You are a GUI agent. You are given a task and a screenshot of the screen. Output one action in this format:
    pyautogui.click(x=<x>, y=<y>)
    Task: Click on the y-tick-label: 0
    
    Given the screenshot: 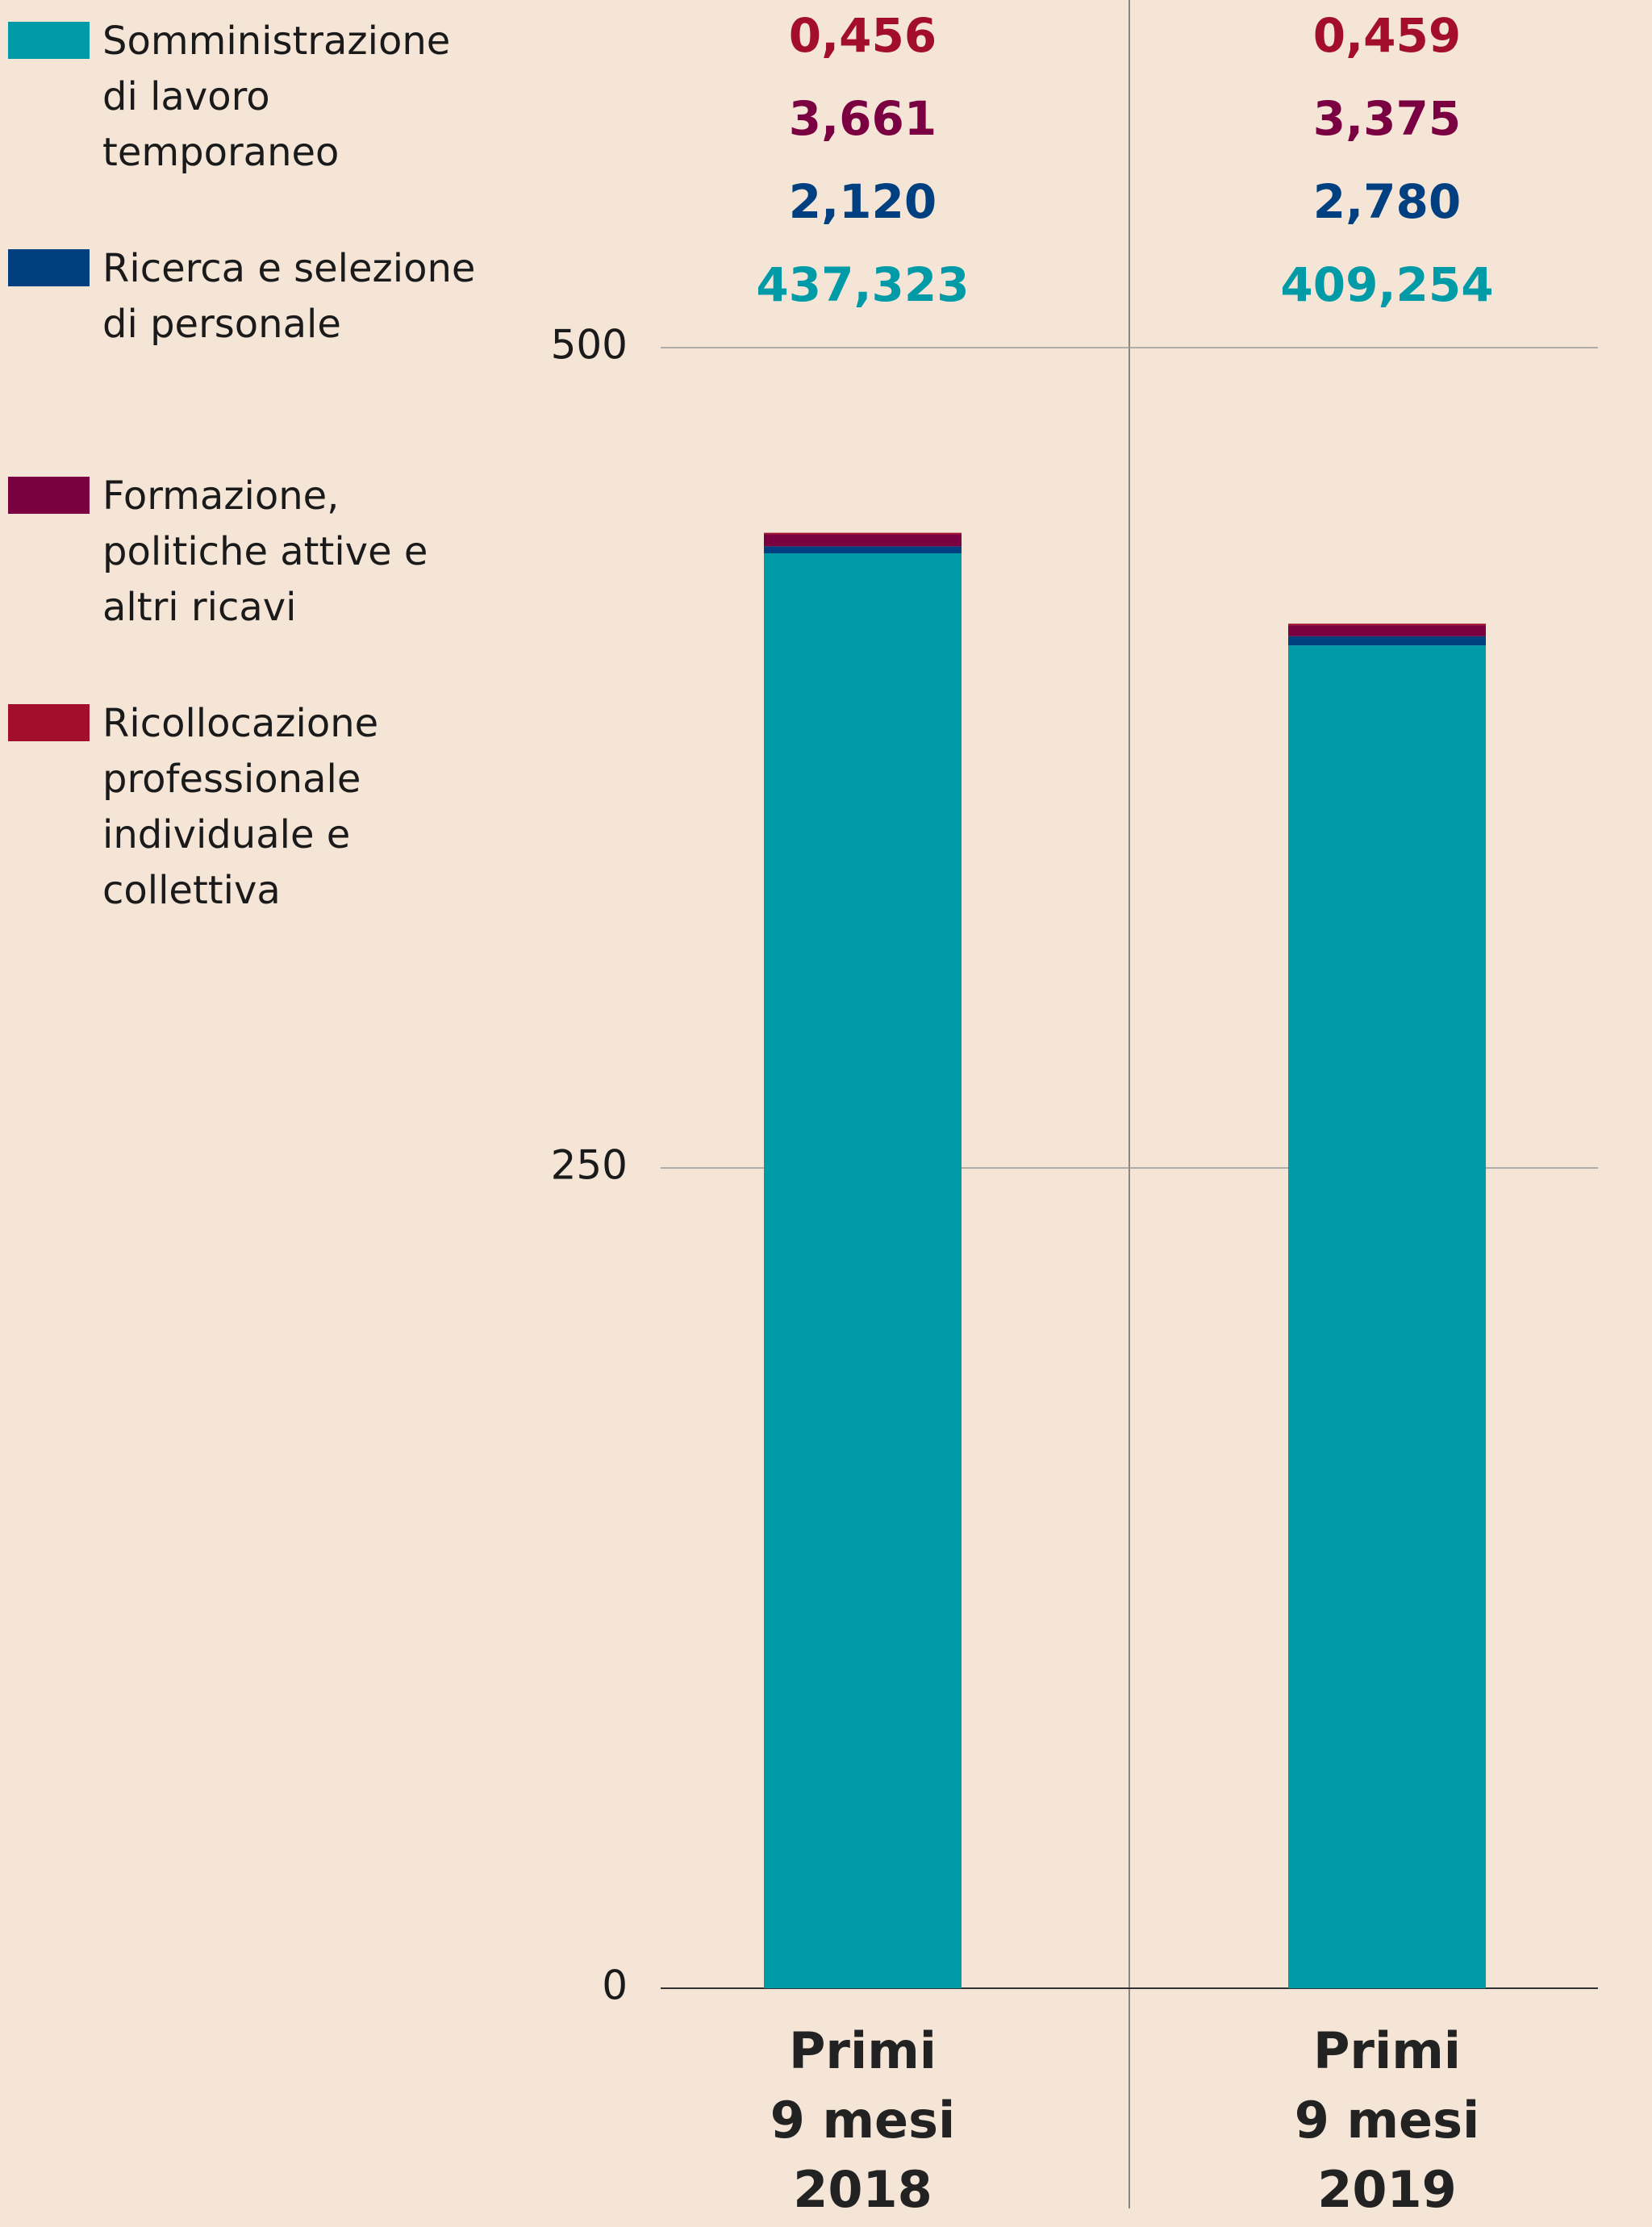 What is the action you would take?
    pyautogui.click(x=615, y=1985)
    